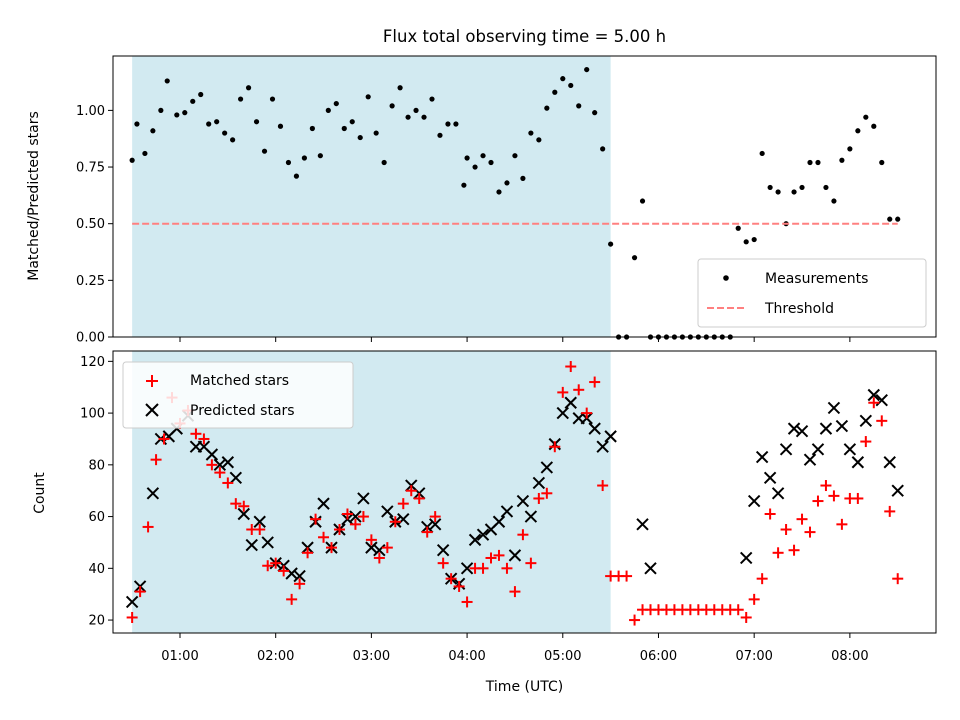  I want to click on top-legend-box, so click(812, 293).